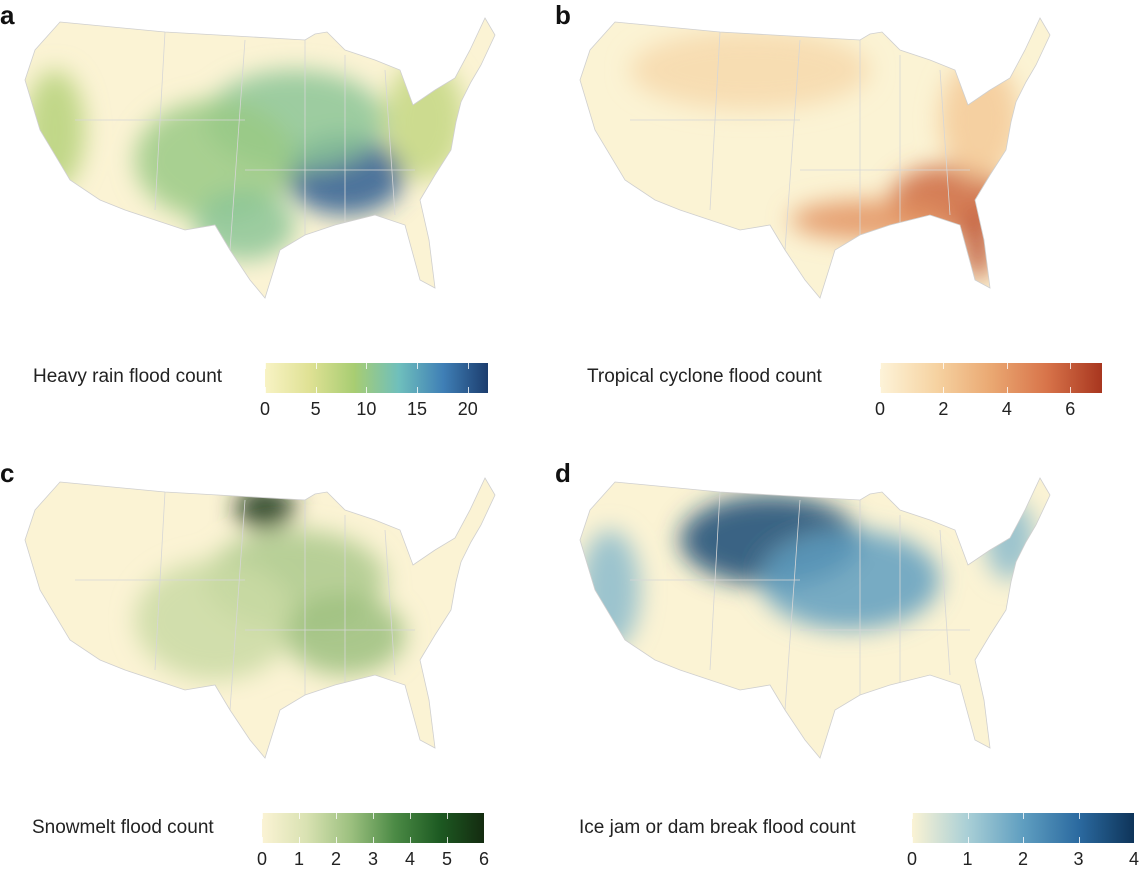 The width and height of the screenshot is (1140, 870). What do you see at coordinates (704, 376) in the screenshot?
I see `legend-title: Tropical cyclone flood count` at bounding box center [704, 376].